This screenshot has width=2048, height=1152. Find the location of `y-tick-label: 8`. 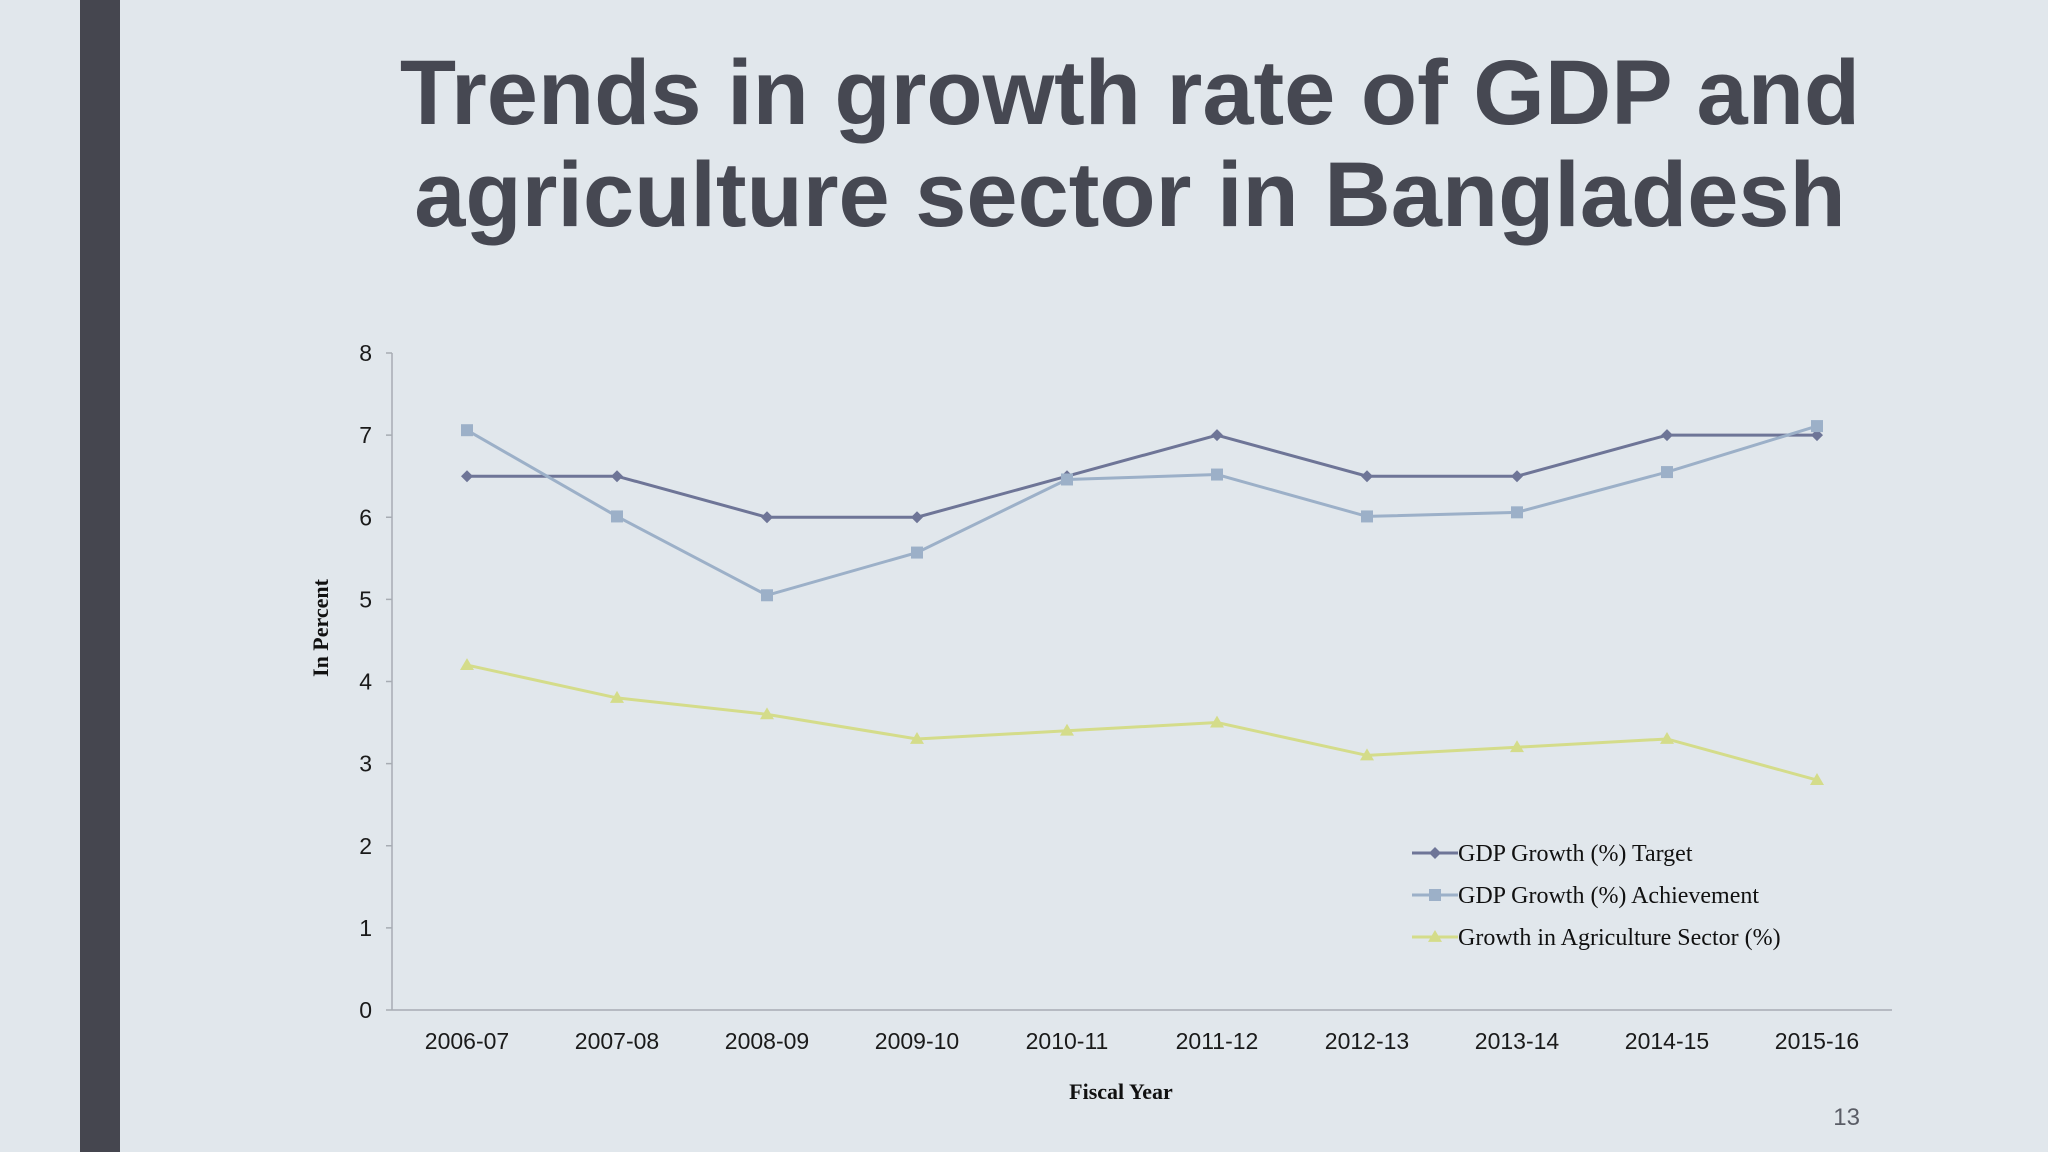

y-tick-label: 8 is located at coordinates (365, 353).